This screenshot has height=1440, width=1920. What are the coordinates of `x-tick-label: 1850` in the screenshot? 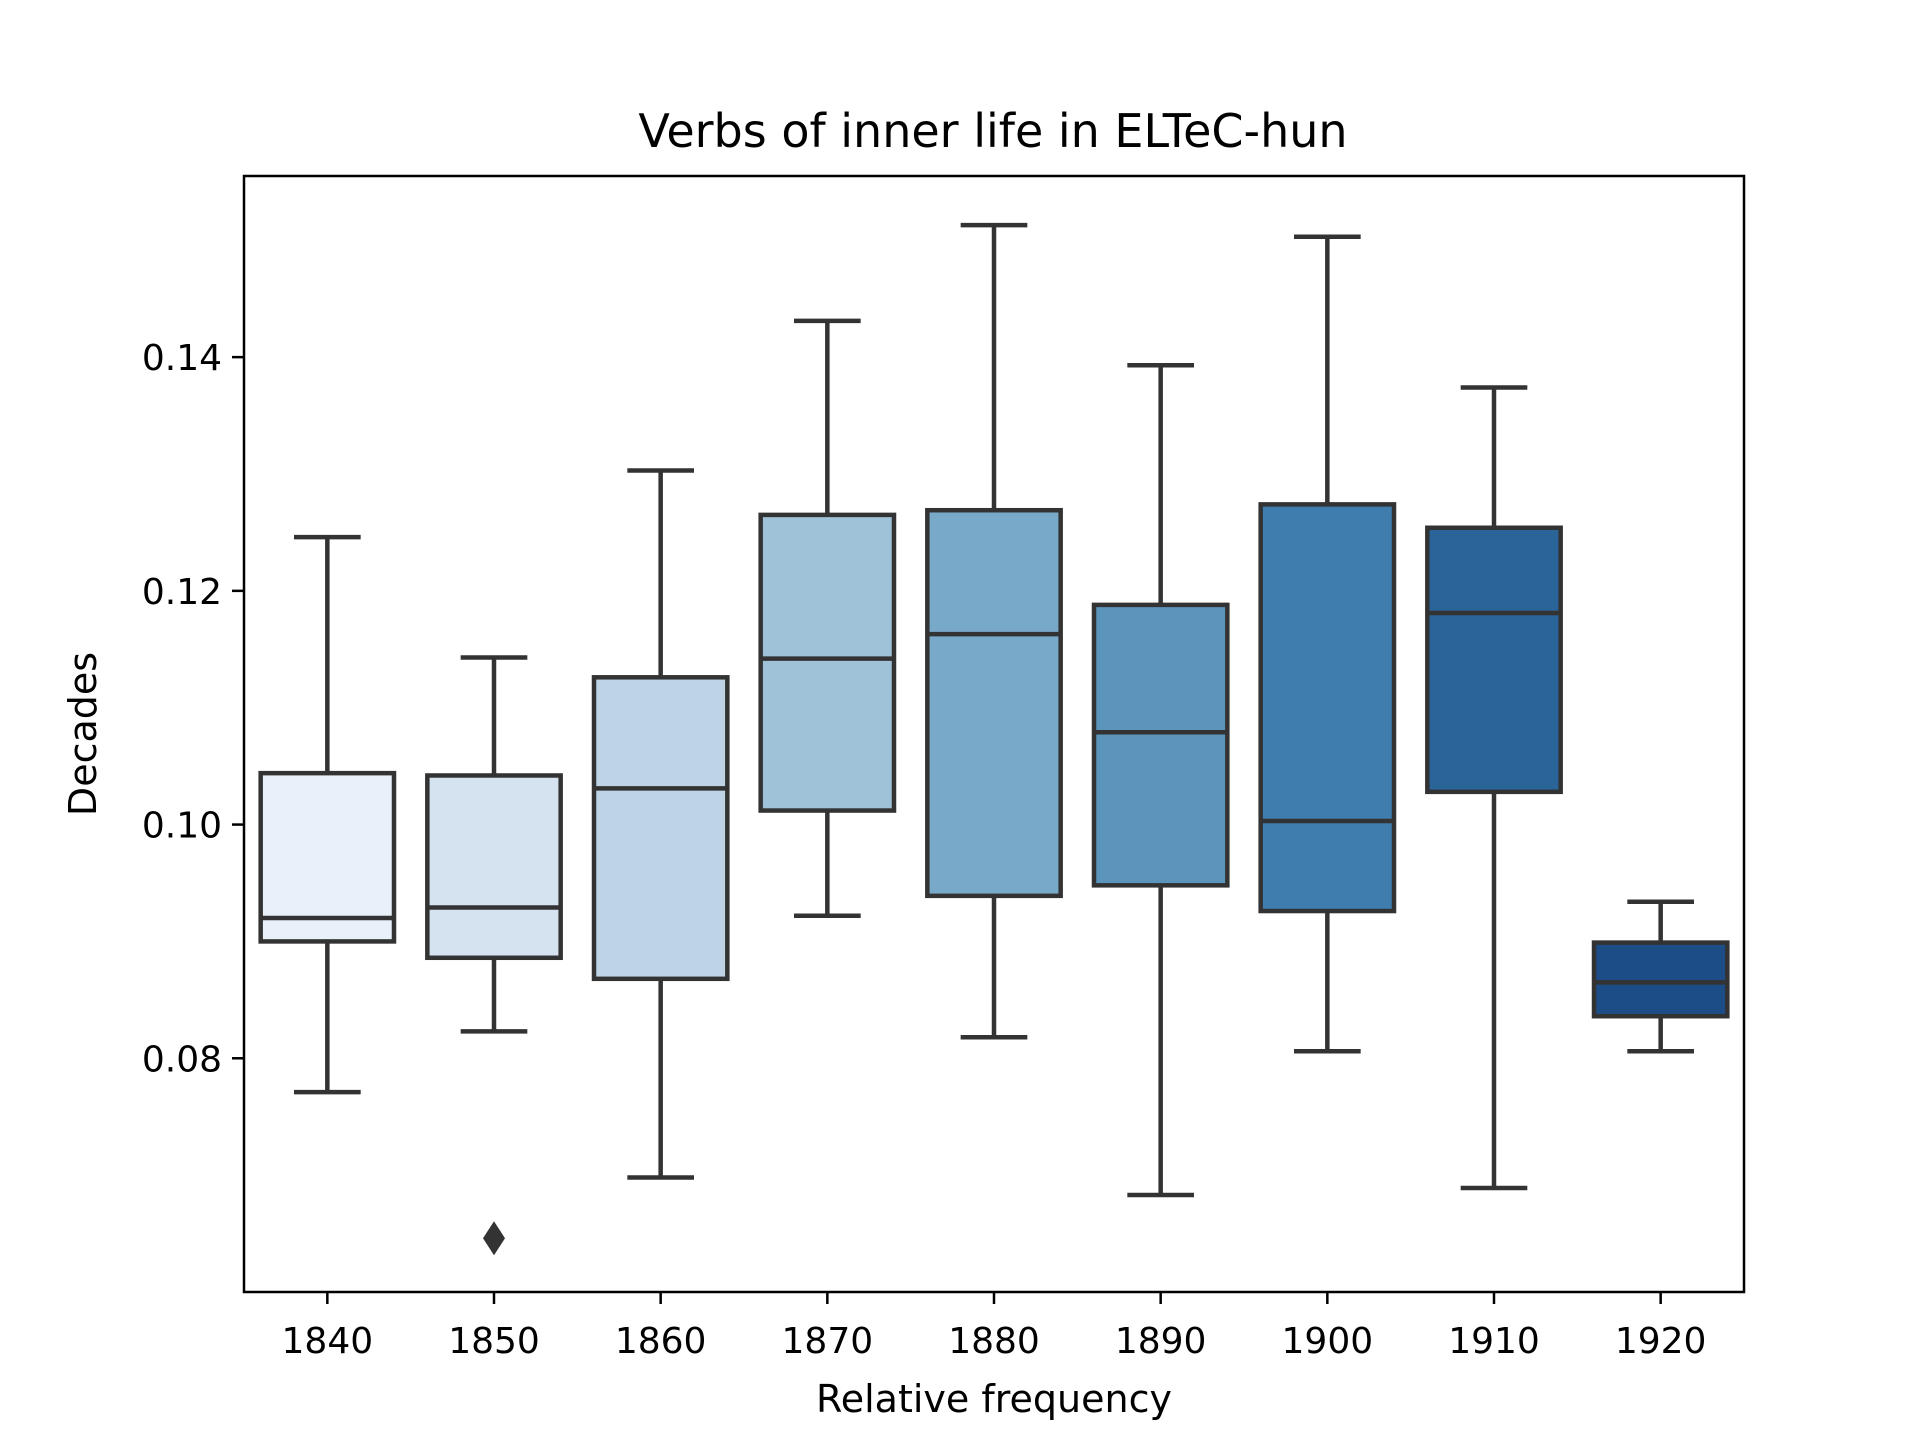 It's located at (494, 1341).